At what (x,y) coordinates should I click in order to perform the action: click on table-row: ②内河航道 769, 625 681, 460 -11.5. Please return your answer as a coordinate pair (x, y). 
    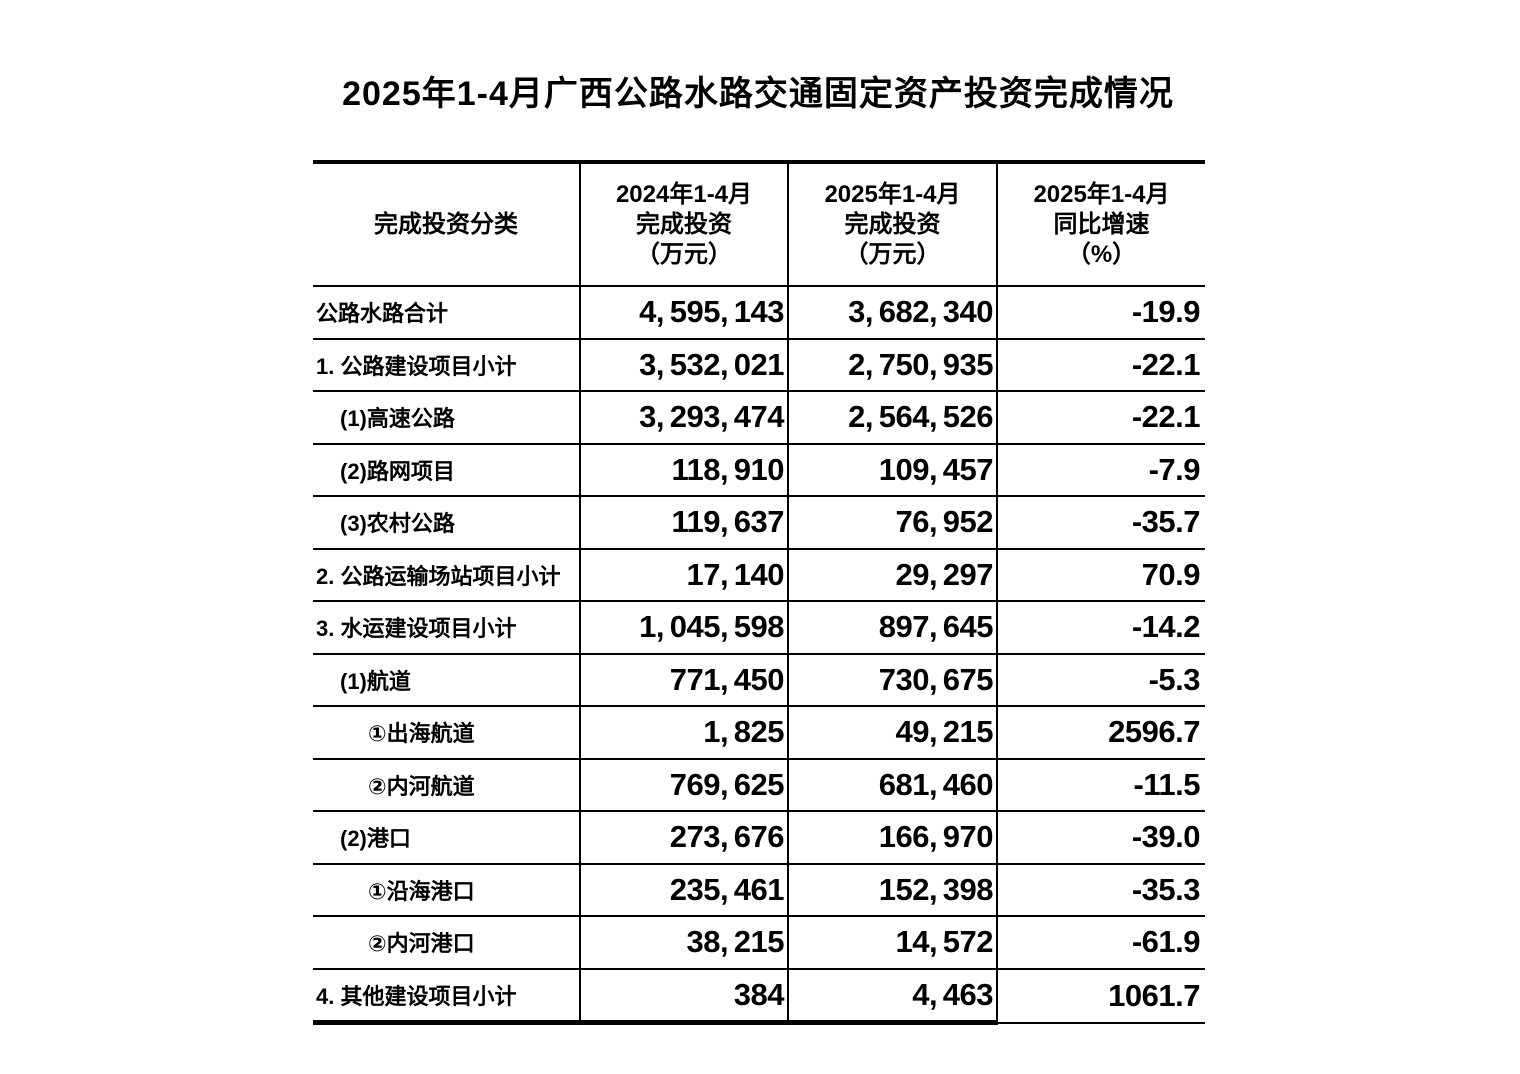
    Looking at the image, I should click on (759, 785).